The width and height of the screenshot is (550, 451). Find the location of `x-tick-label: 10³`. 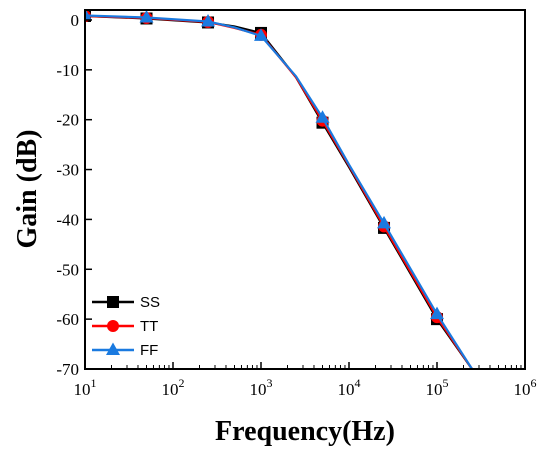

x-tick-label: 10³ is located at coordinates (261, 387).